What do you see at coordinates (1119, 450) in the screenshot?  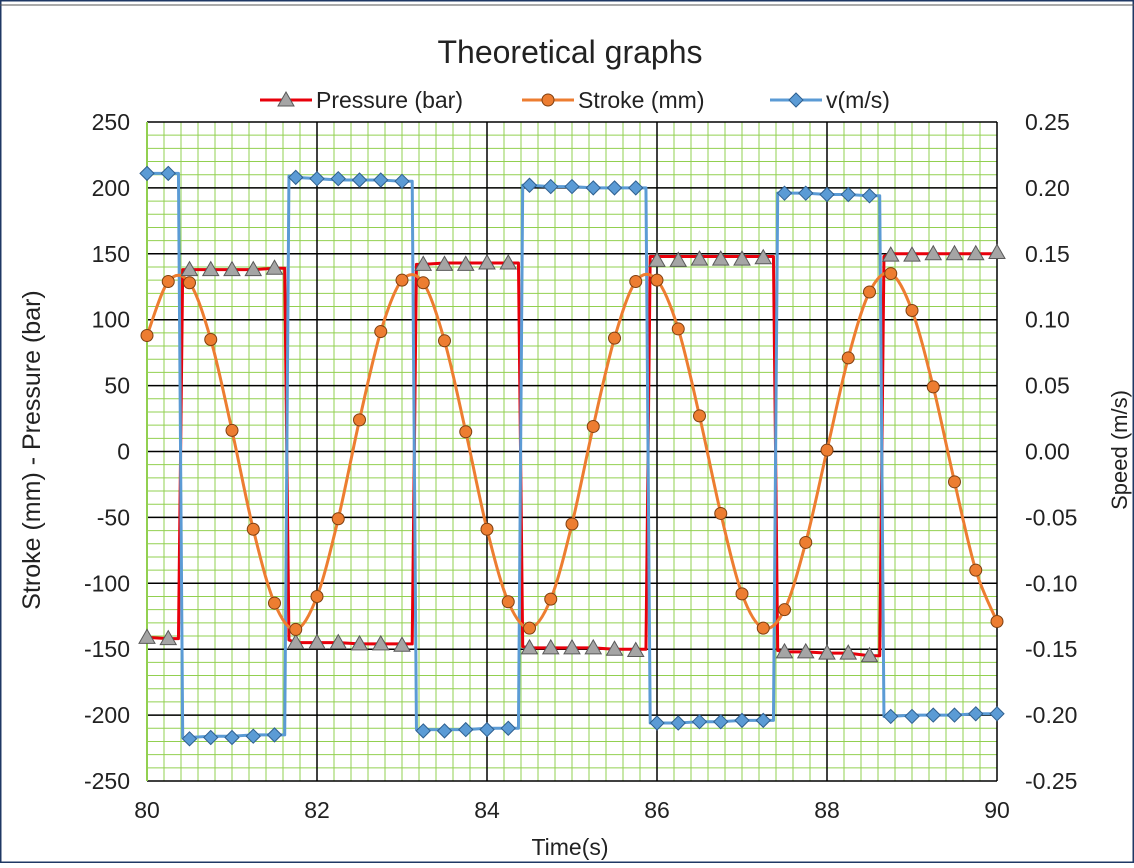 I see `y-right-axis-label: Speed (m/s)` at bounding box center [1119, 450].